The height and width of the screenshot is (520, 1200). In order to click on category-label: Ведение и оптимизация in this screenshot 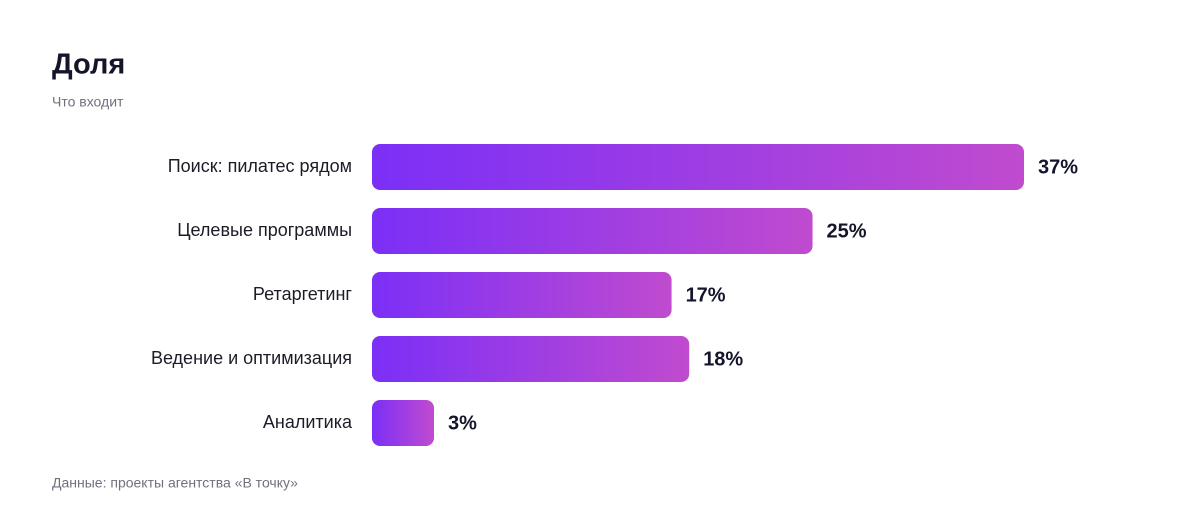, I will do `click(251, 358)`.